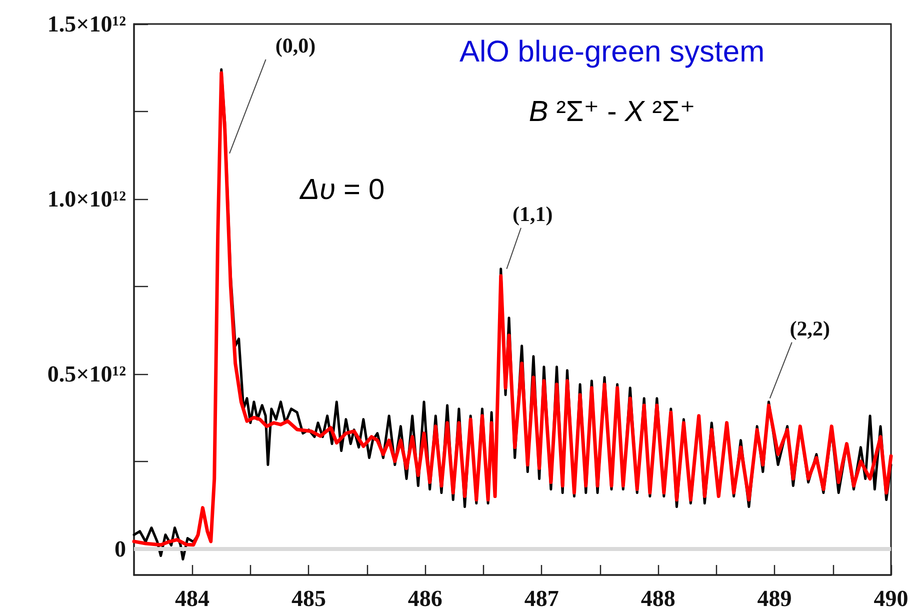 This screenshot has height=612, width=921. Describe the element at coordinates (295, 45) in the screenshot. I see `annotation: (0,0)` at that location.